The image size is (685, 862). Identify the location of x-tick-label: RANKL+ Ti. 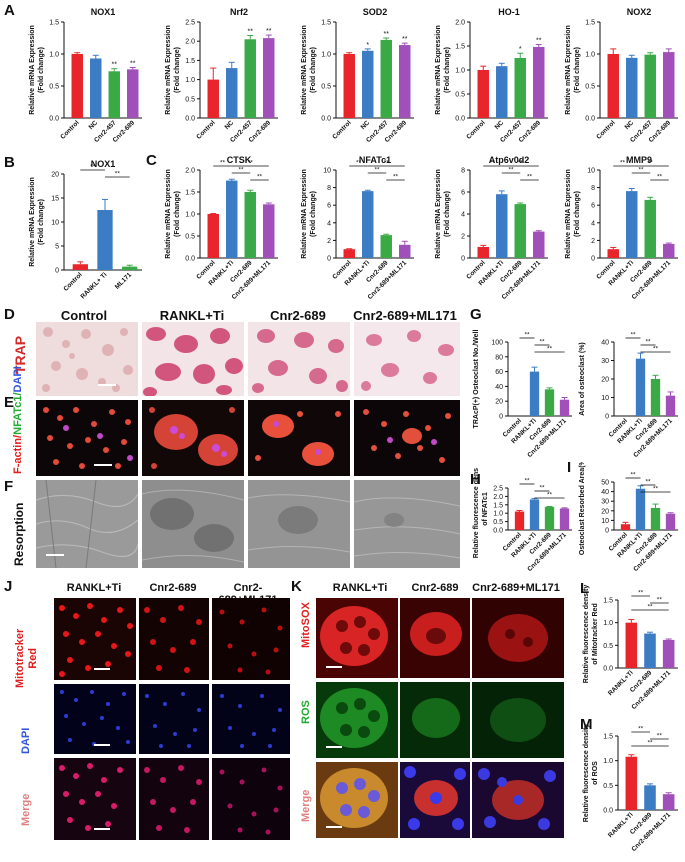
(93, 285).